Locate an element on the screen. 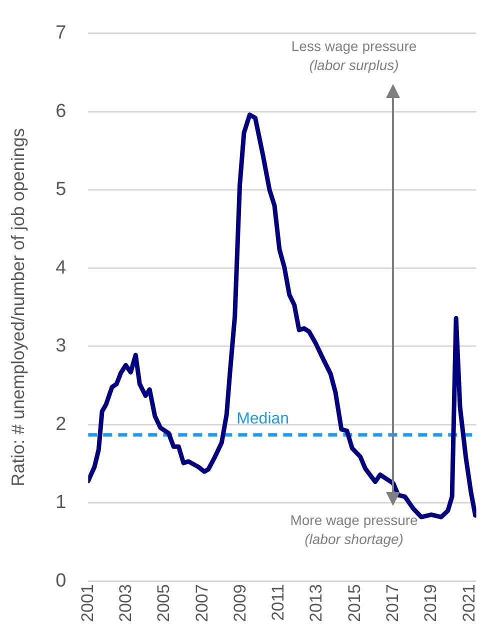 This screenshot has width=493, height=625. annotation: More wage pressure is located at coordinates (354, 520).